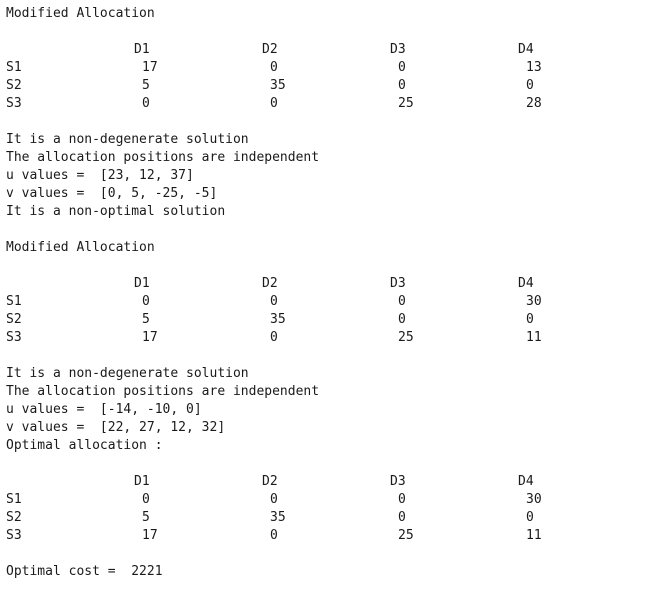  Describe the element at coordinates (534, 103) in the screenshot. I see `table-cell: 28` at that location.